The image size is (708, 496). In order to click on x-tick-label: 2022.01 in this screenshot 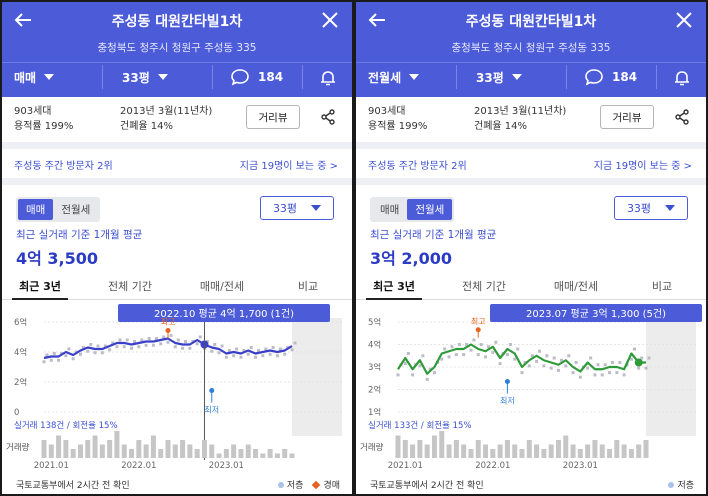, I will do `click(138, 466)`.